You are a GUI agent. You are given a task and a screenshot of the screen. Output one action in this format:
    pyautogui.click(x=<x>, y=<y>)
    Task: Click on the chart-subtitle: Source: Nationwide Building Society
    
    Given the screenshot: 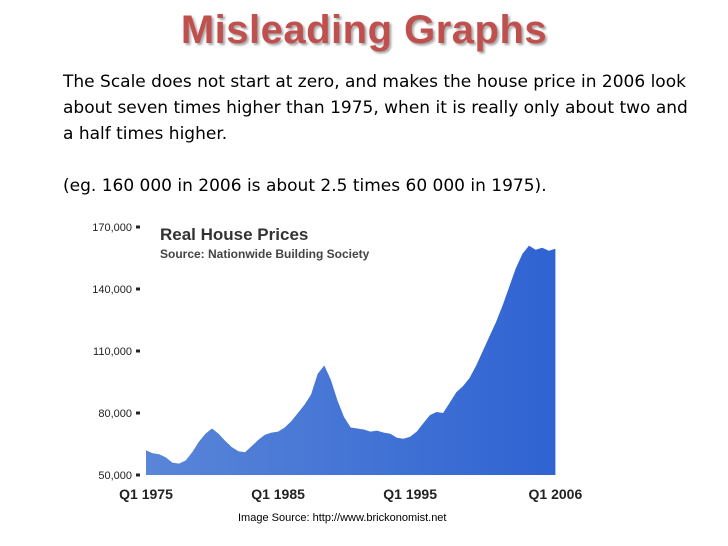 What is the action you would take?
    pyautogui.click(x=265, y=254)
    